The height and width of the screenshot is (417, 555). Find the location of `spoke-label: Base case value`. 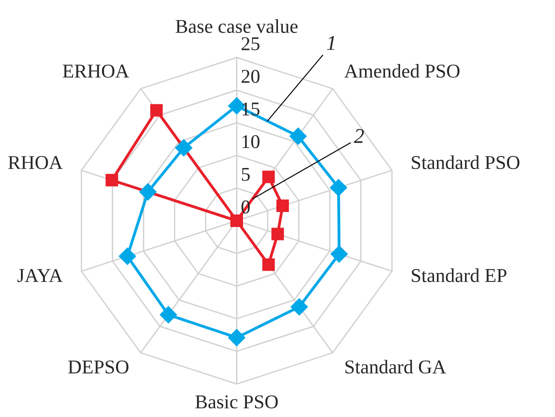

spoke-label: Base case value is located at coordinates (237, 26).